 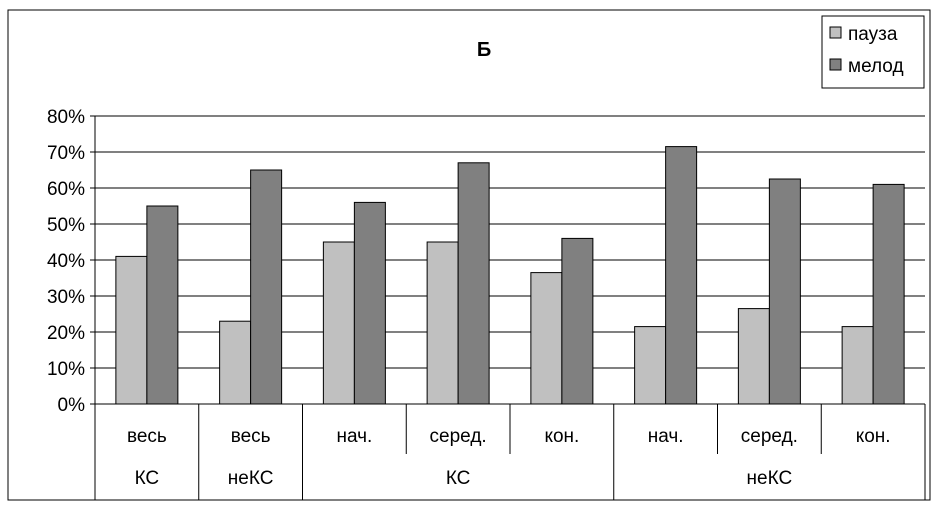 What do you see at coordinates (66, 189) in the screenshot?
I see `y-tick-label: 60%` at bounding box center [66, 189].